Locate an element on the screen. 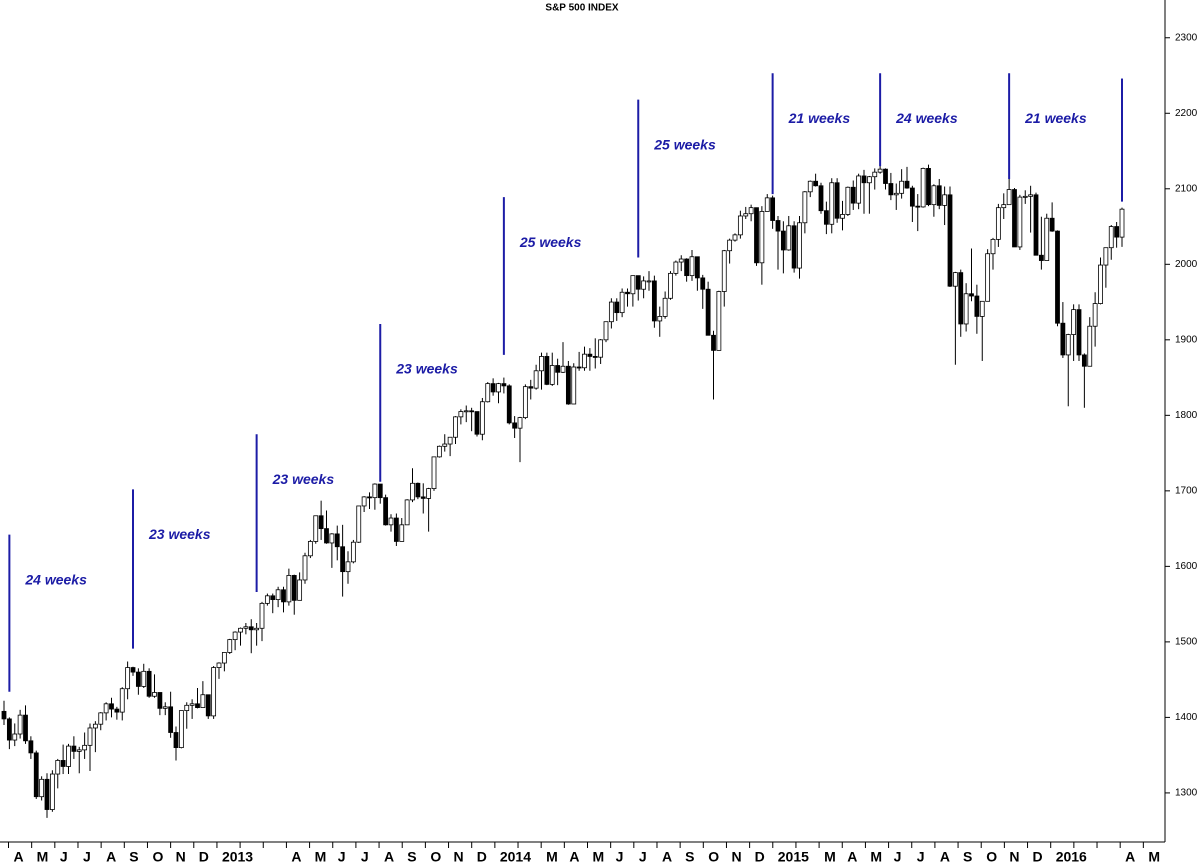 Image resolution: width=1198 pixels, height=868 pixels. y-tick-label: 2000 is located at coordinates (1186, 264).